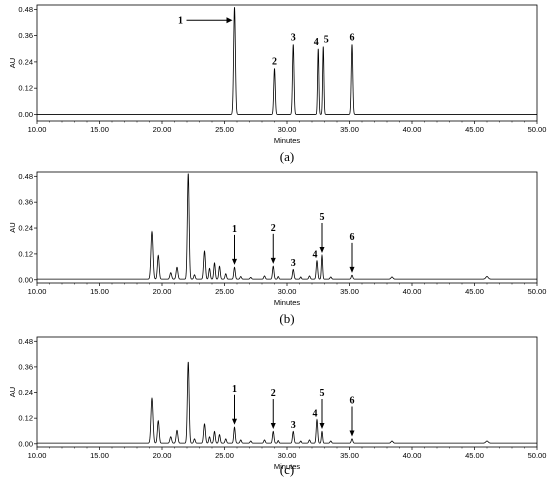 The height and width of the screenshot is (488, 550). What do you see at coordinates (286, 318) in the screenshot?
I see `panel-caption: (b)` at bounding box center [286, 318].